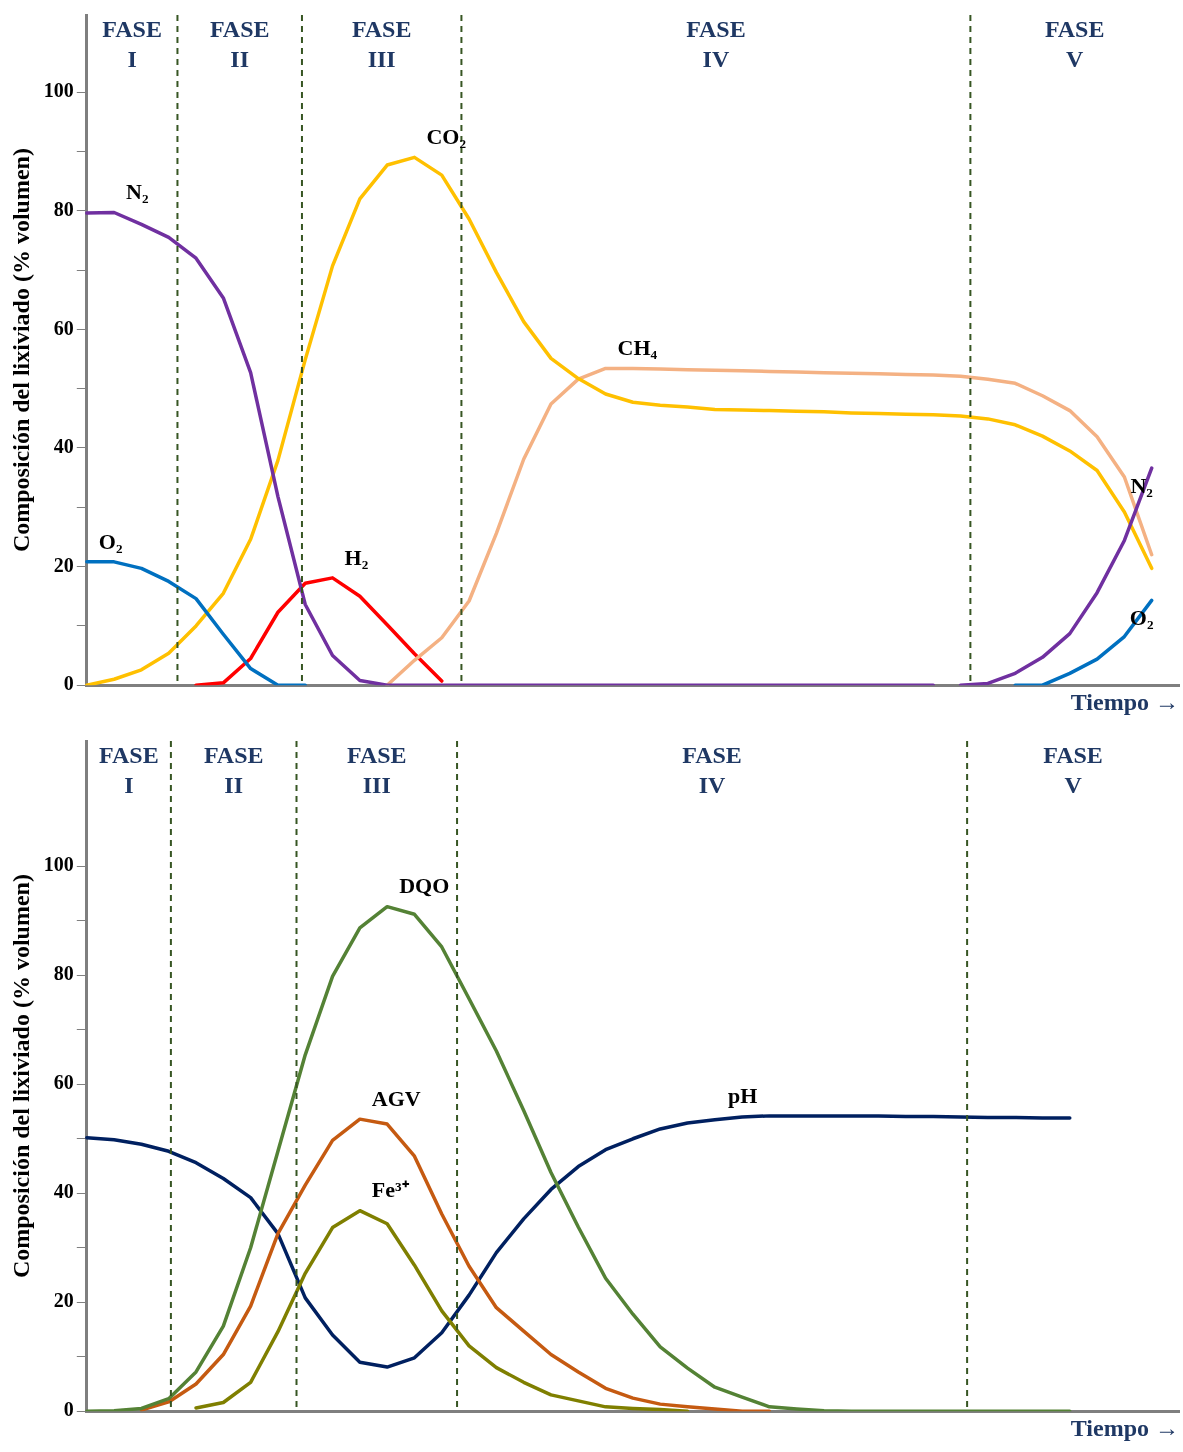 This screenshot has height=1452, width=1183. I want to click on series-label: Fe³⁺, so click(390, 1190).